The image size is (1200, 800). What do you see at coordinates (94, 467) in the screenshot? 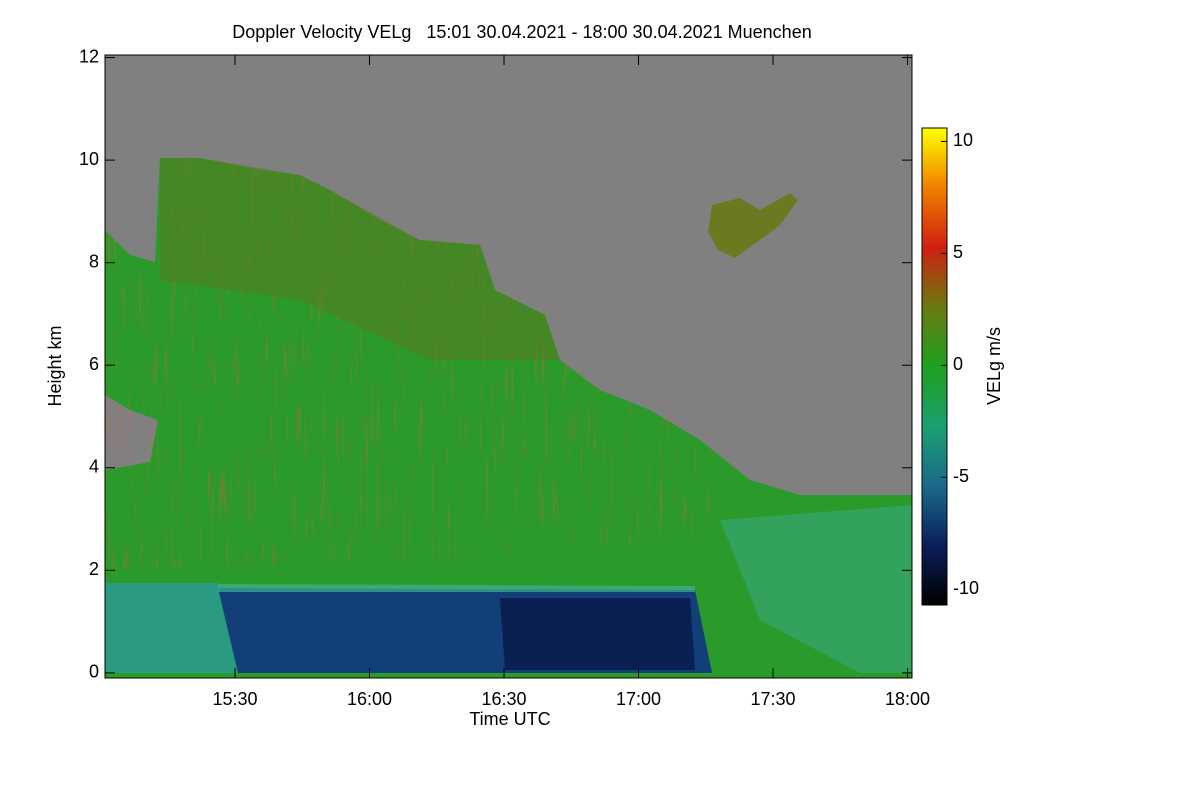
I see `y-tick-label: 4` at bounding box center [94, 467].